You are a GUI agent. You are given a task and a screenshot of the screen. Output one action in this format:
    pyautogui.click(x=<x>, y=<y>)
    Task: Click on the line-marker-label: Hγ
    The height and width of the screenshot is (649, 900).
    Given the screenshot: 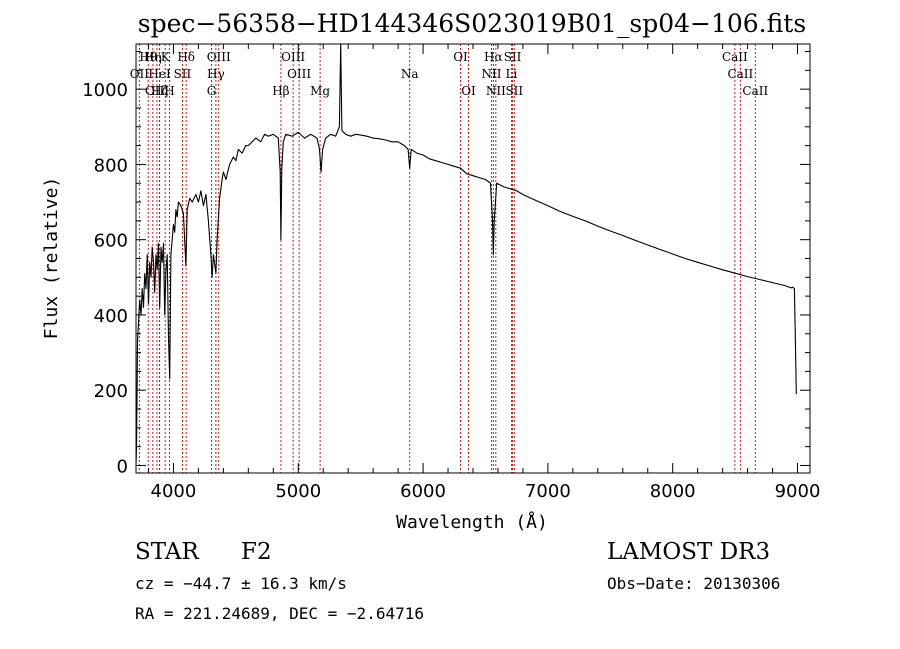 What is the action you would take?
    pyautogui.click(x=216, y=74)
    